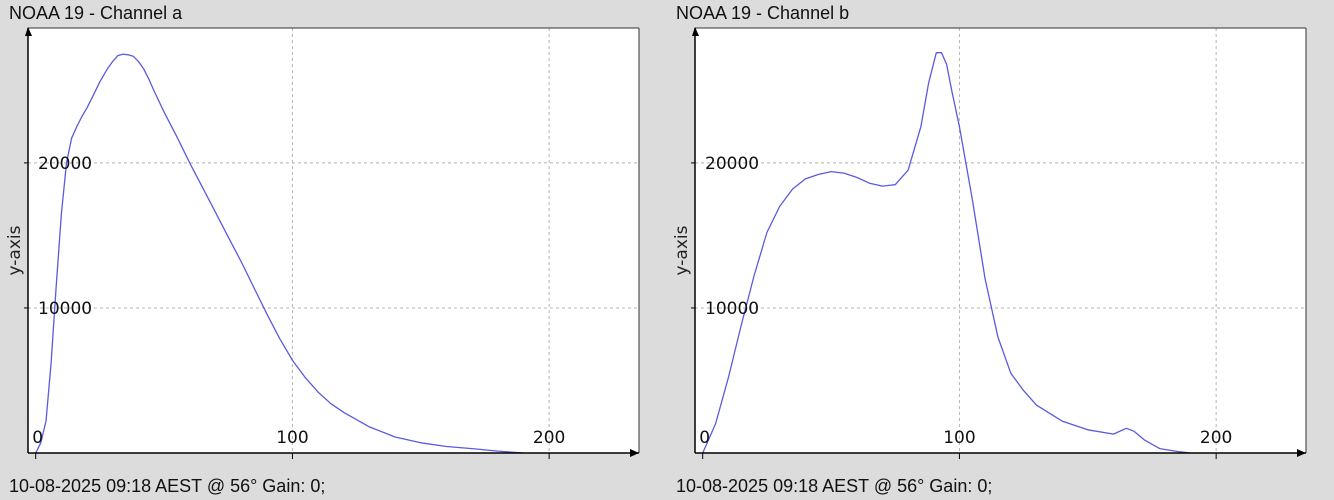 The height and width of the screenshot is (500, 1334). I want to click on chart-title: NOAA 19 - Channel a, so click(96, 13).